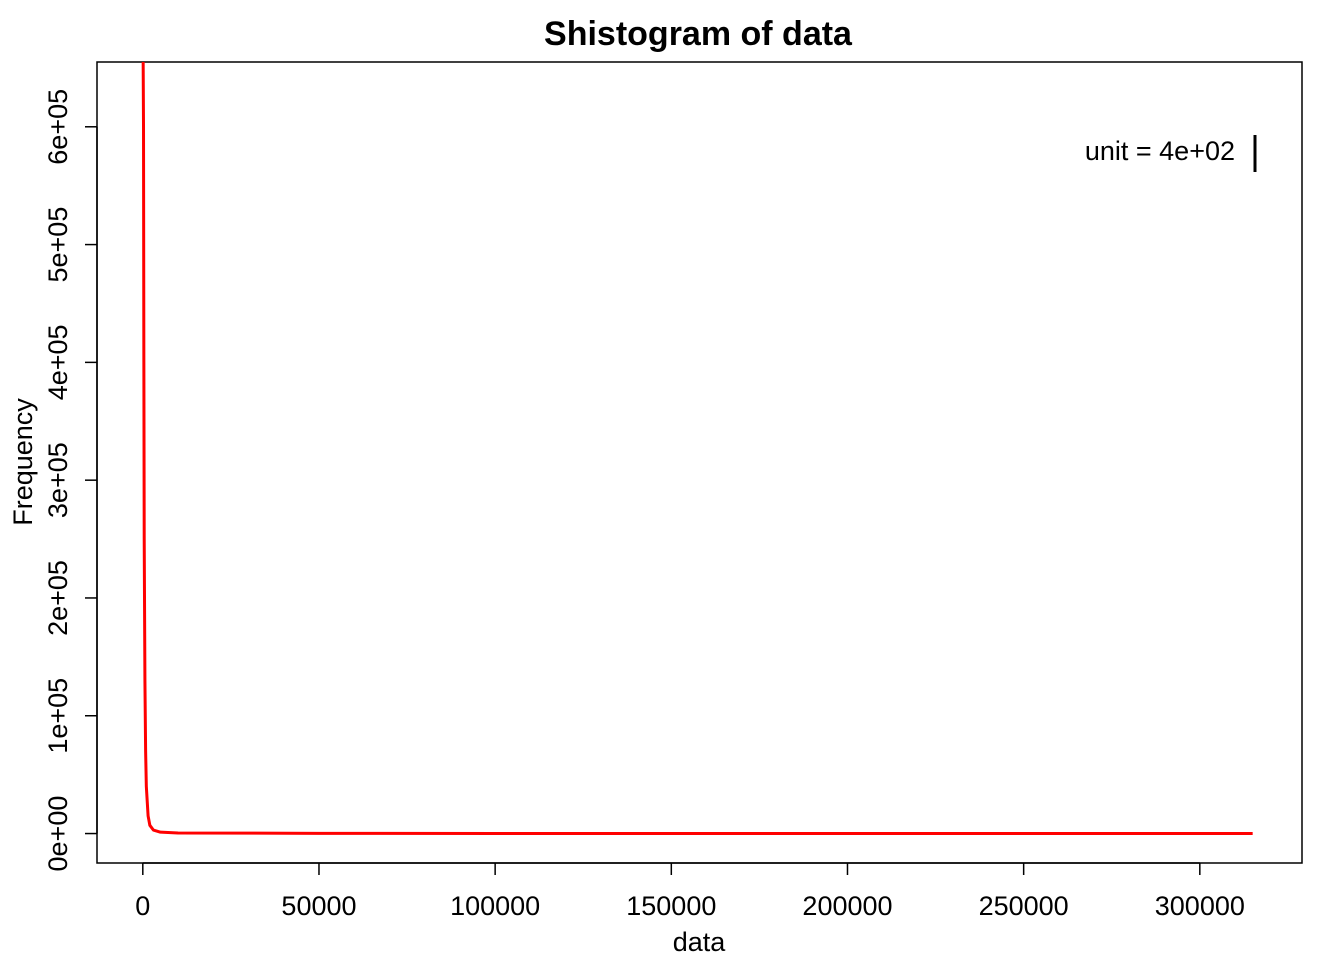 This screenshot has width=1344, height=960. What do you see at coordinates (23, 462) in the screenshot?
I see `y-axis-label: Frequency` at bounding box center [23, 462].